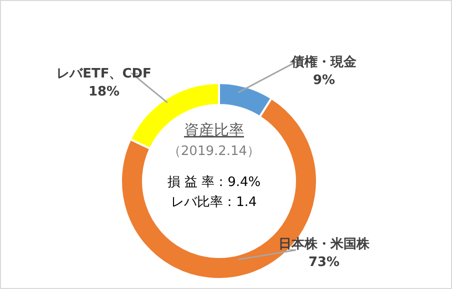 Image resolution: width=452 pixels, height=289 pixels. What do you see at coordinates (324, 62) in the screenshot?
I see `slice-label: 債権・現金` at bounding box center [324, 62].